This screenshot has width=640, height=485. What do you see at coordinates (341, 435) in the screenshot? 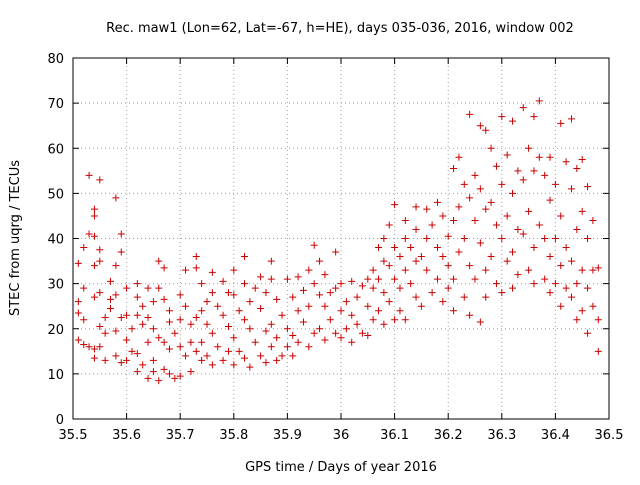
I see `x-tick-label: 36` at bounding box center [341, 435].